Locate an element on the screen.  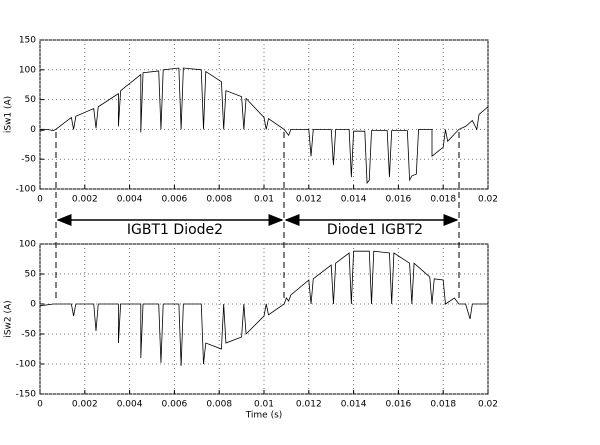
phase-label: IGBT1 Diode2 is located at coordinates (175, 230).